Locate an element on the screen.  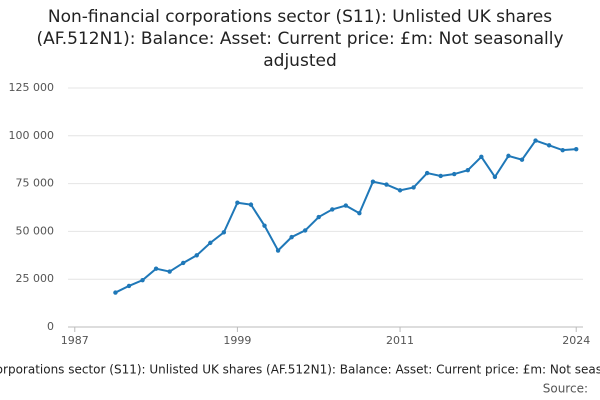
y-tick-label: 100 000 is located at coordinates (32, 135).